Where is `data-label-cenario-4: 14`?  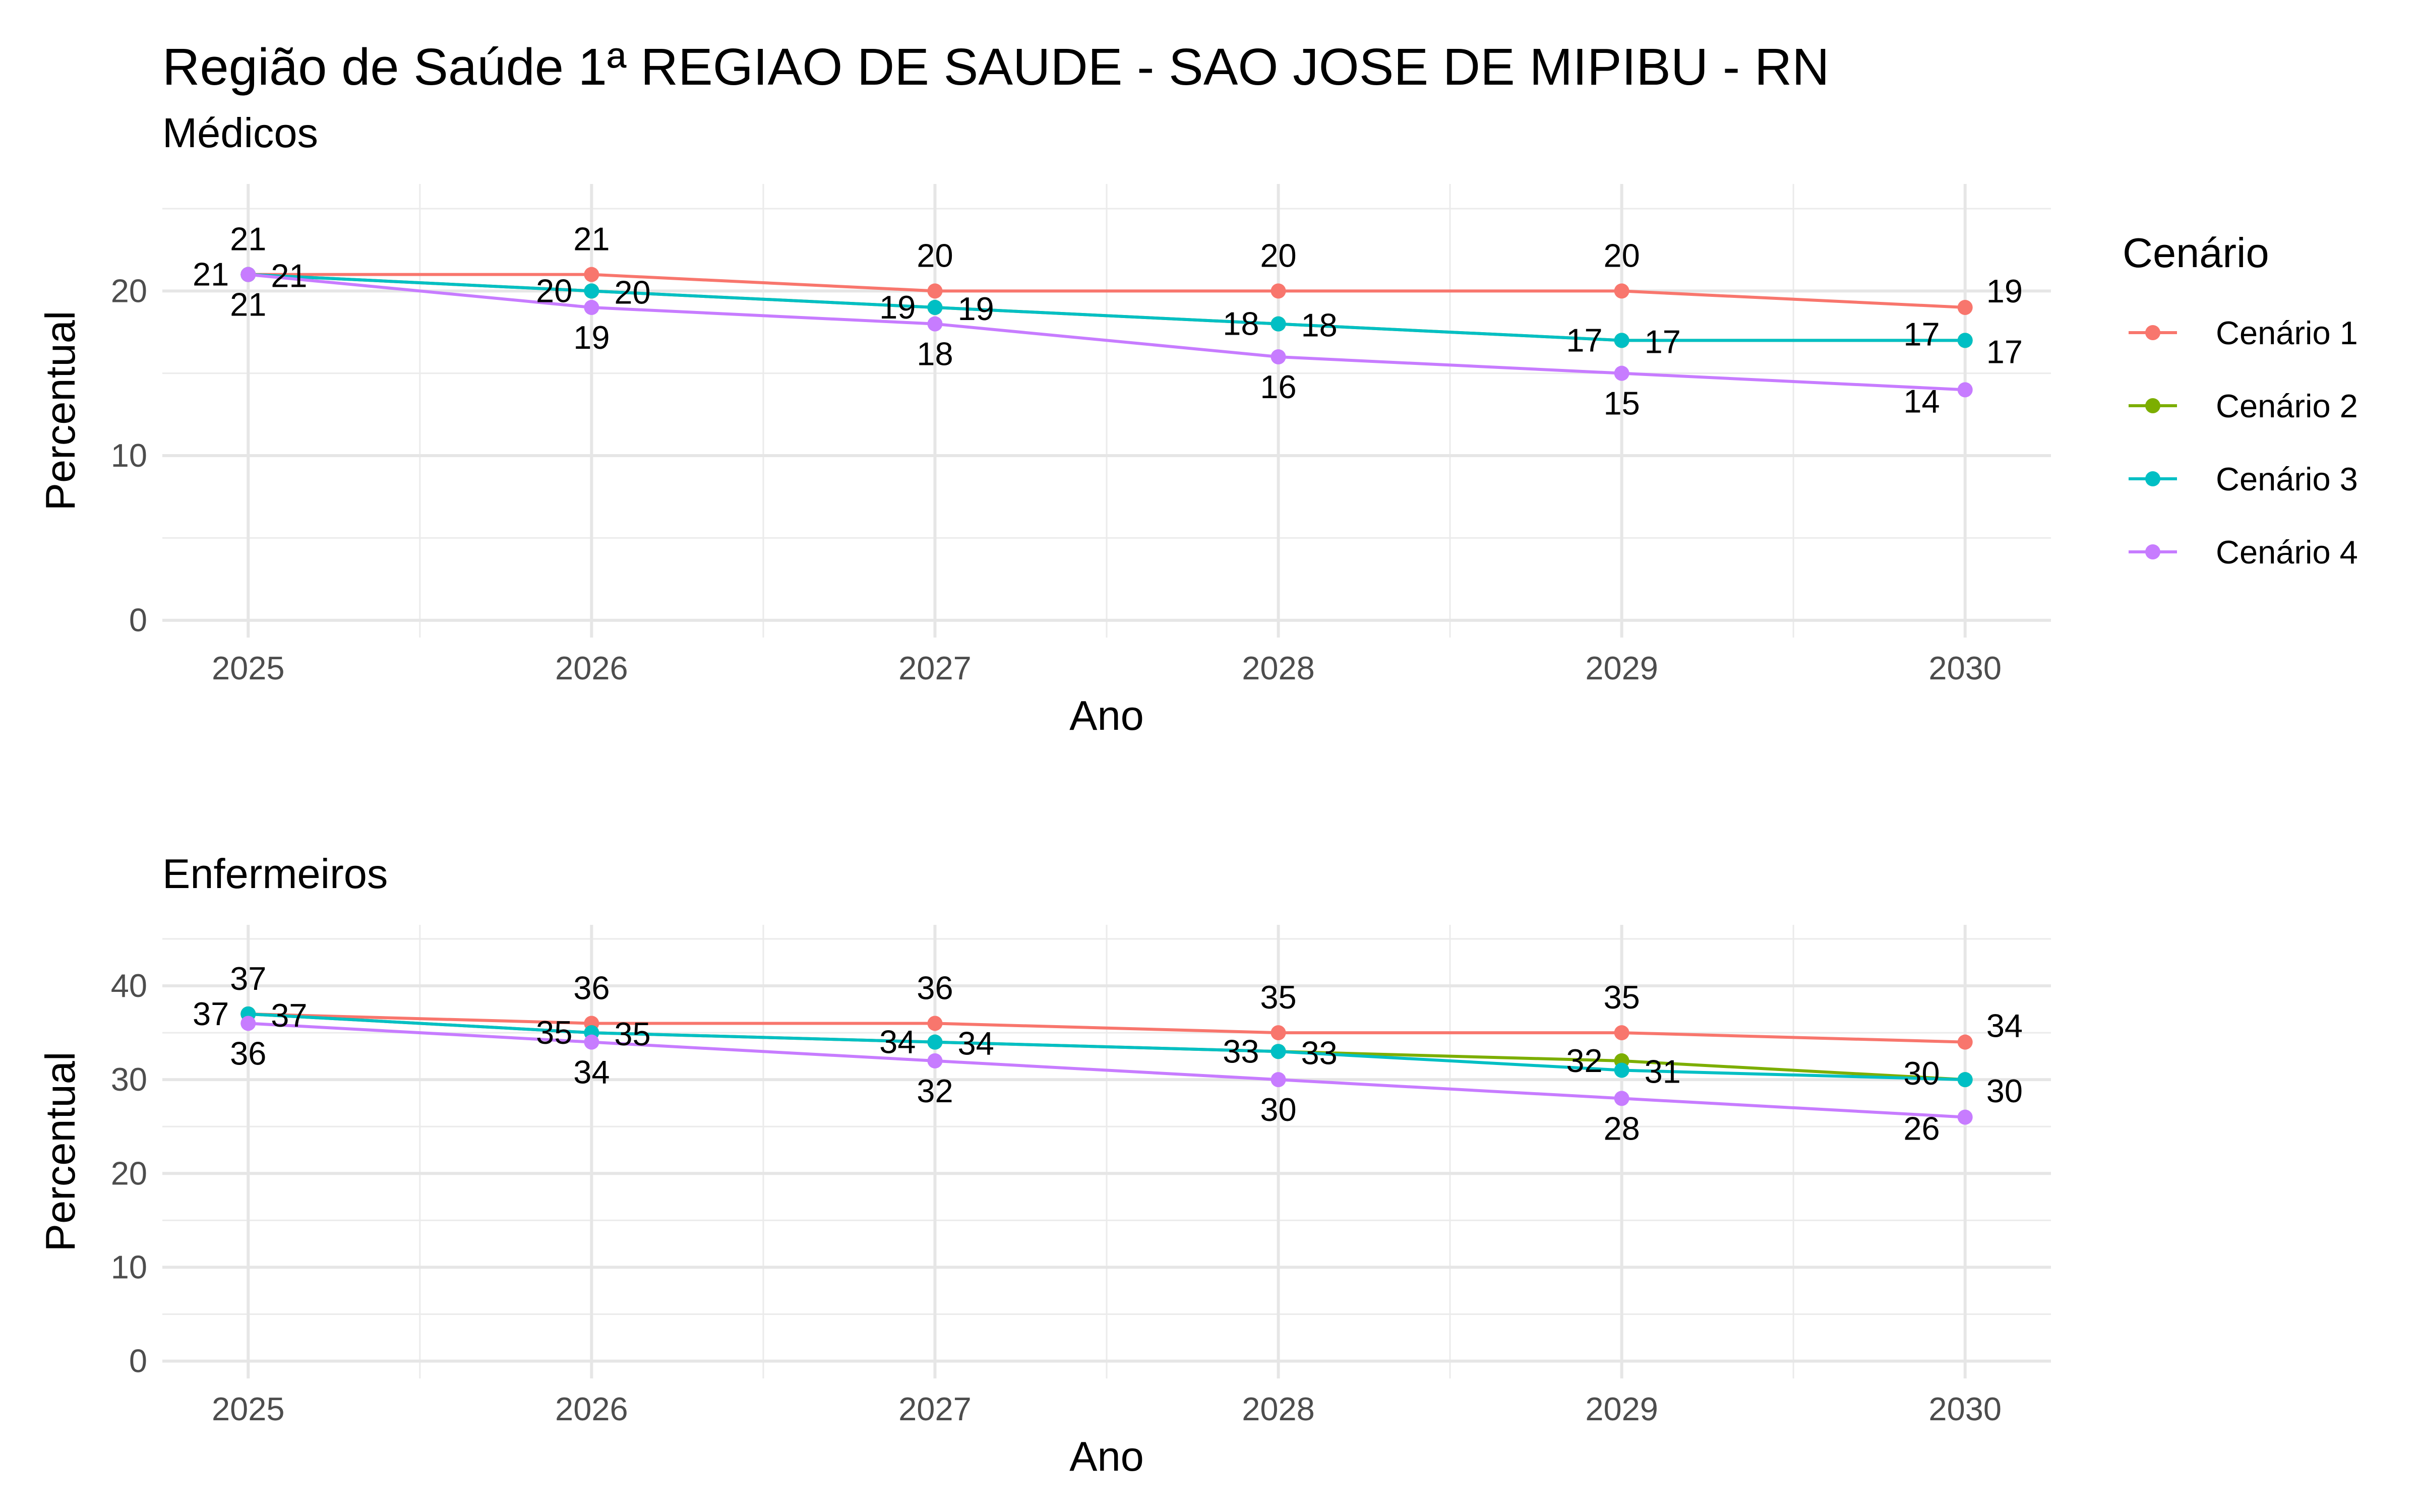 data-label-cenario-4: 14 is located at coordinates (1921, 401).